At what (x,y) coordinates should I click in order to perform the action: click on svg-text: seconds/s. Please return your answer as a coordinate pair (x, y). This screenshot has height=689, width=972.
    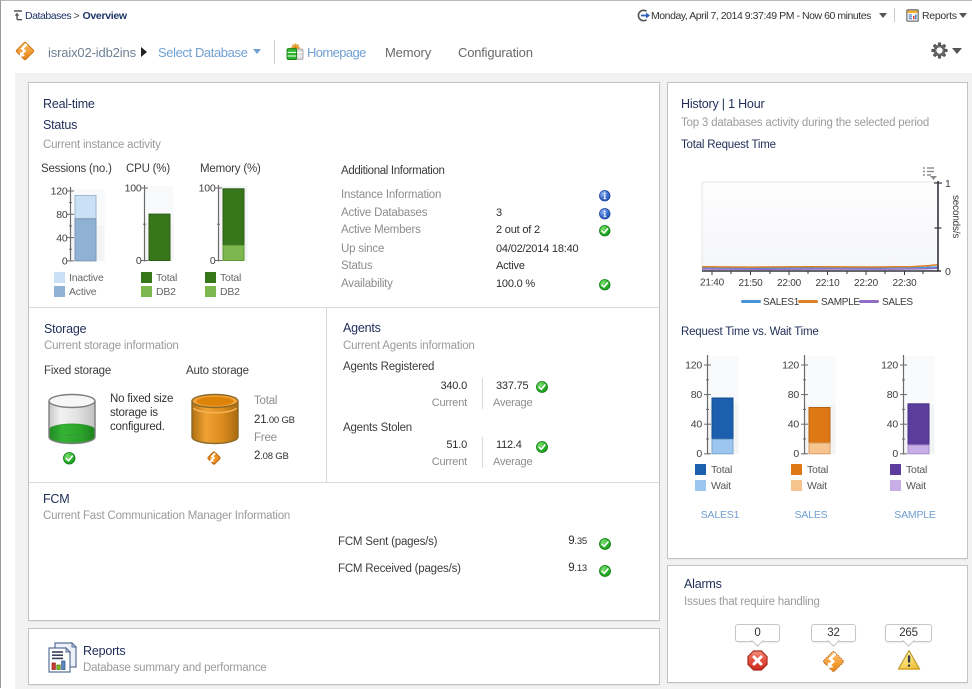
    Looking at the image, I should click on (955, 216).